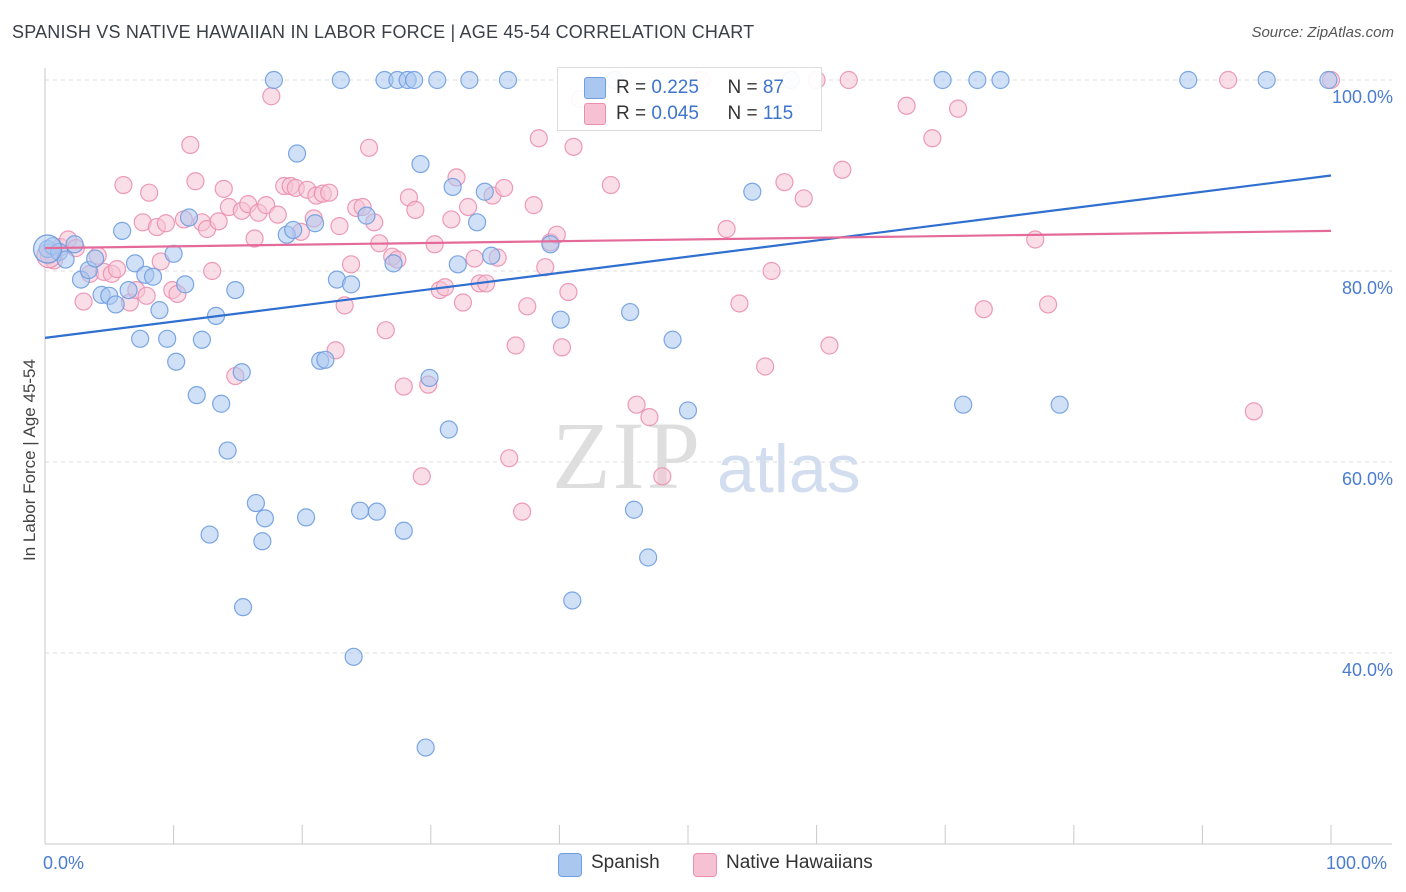 The image size is (1406, 892). I want to click on hawaiian-n-label: N =, so click(745, 113).